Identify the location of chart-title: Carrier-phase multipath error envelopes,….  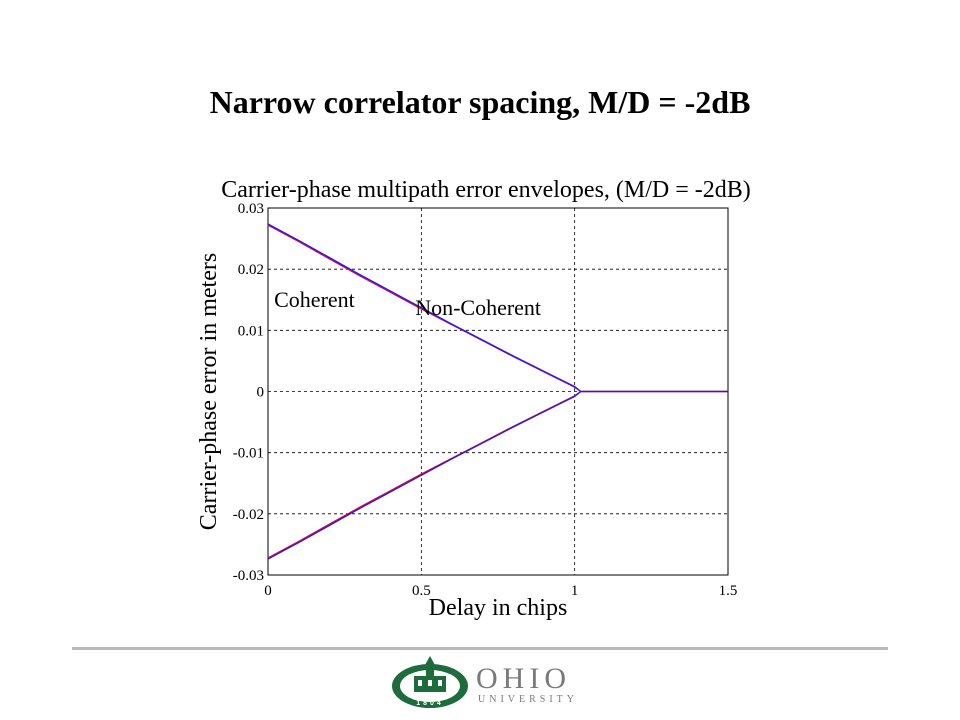
(486, 190).